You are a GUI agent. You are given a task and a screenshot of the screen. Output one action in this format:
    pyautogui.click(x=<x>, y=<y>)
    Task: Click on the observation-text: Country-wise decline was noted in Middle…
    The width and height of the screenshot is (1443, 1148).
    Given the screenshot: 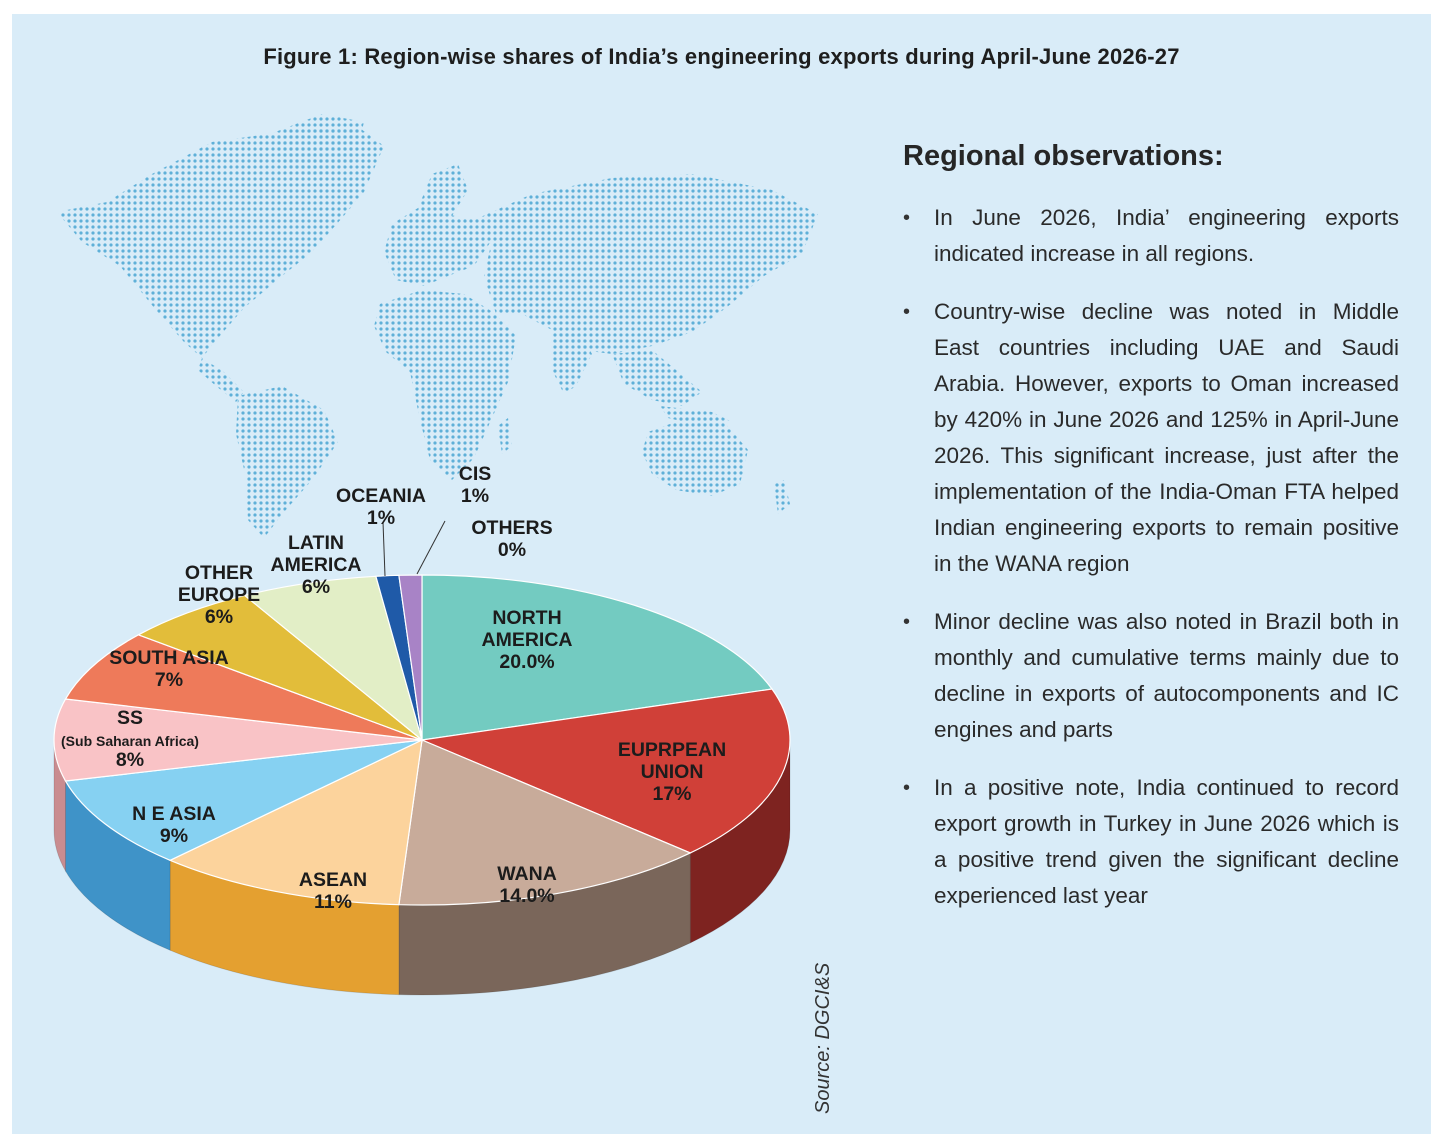 What is the action you would take?
    pyautogui.click(x=1166, y=437)
    